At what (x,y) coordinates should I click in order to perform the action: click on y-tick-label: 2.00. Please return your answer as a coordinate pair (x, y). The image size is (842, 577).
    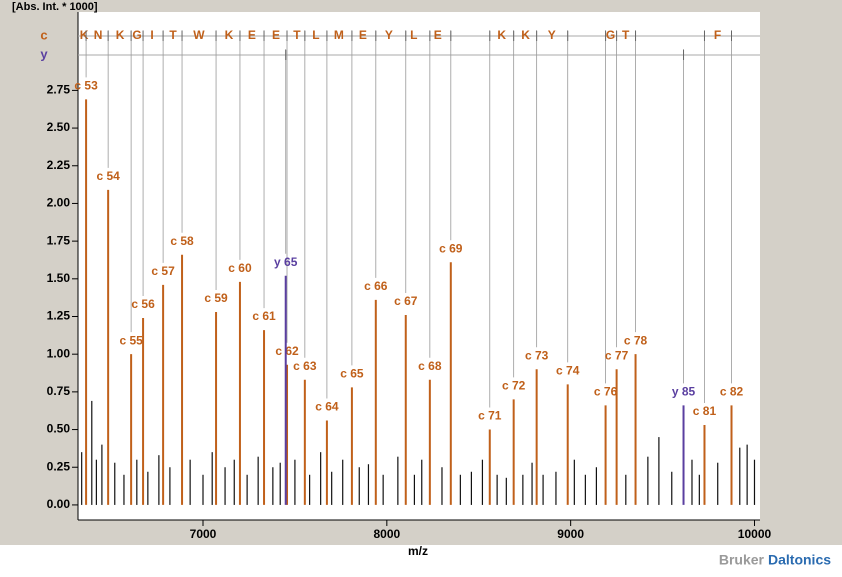
    Looking at the image, I should click on (59, 203).